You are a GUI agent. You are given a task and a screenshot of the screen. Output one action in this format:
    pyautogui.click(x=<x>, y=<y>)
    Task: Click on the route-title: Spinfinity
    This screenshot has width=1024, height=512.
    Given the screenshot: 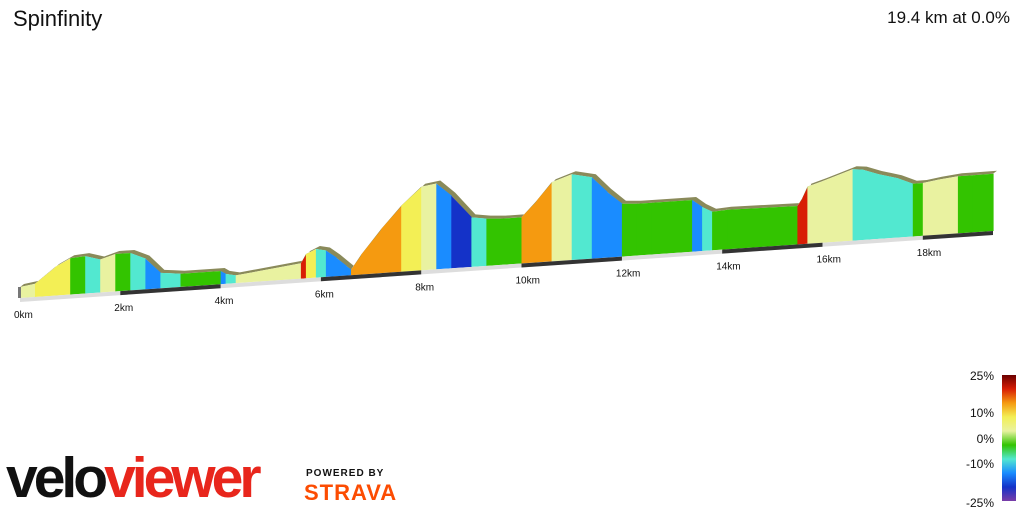 What is the action you would take?
    pyautogui.click(x=58, y=18)
    